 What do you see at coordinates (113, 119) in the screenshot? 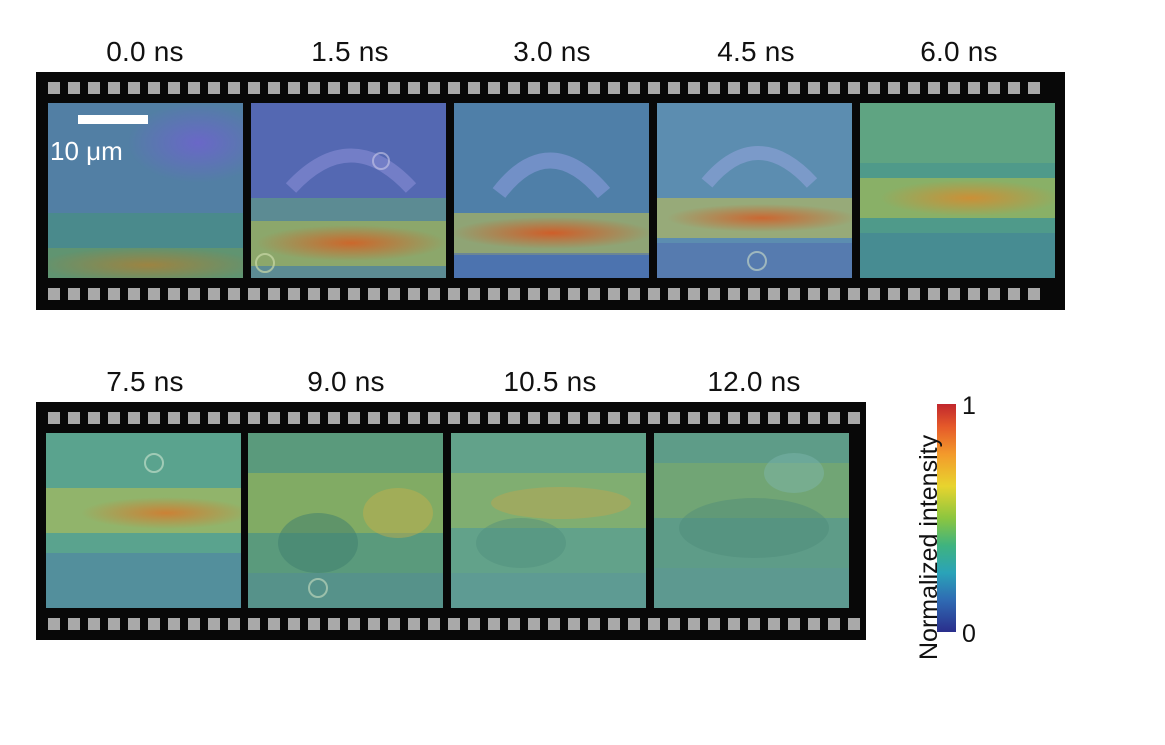
I see `scale-bar` at bounding box center [113, 119].